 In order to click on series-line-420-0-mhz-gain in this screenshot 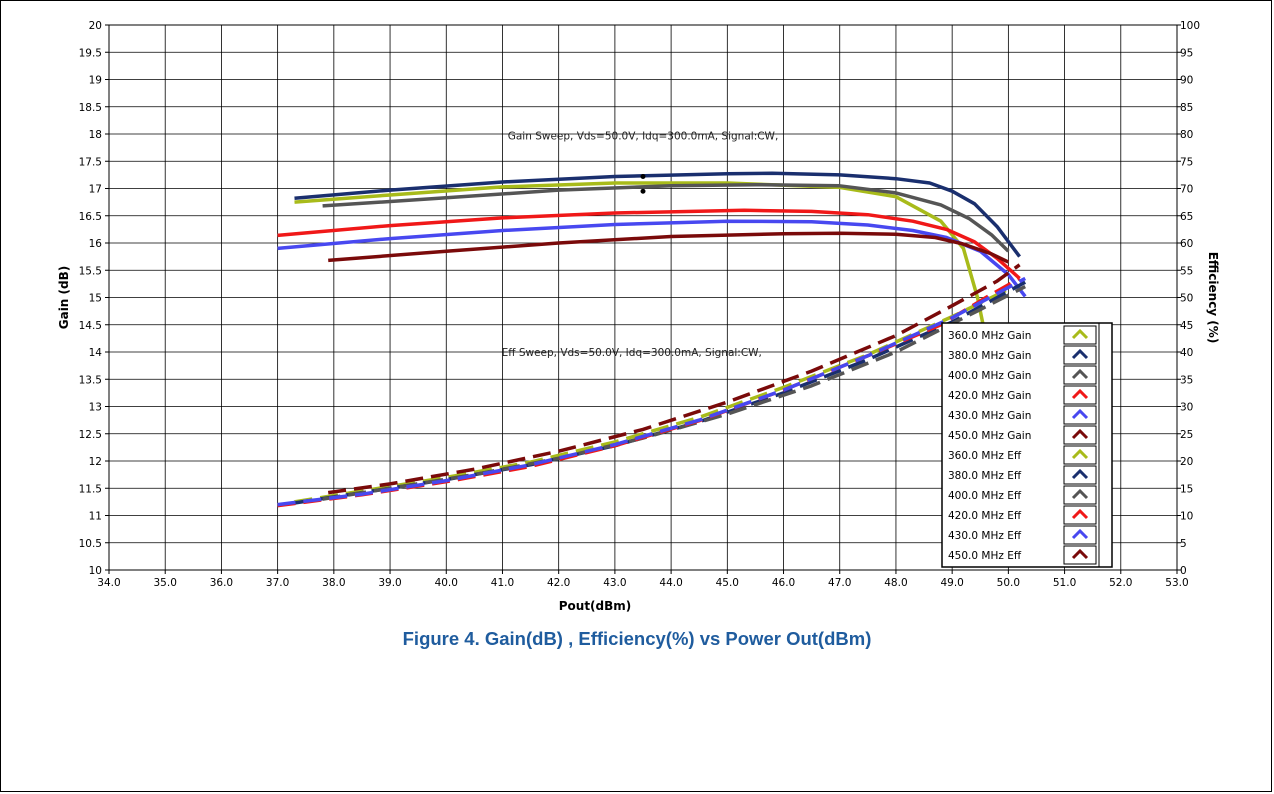, I will do `click(649, 244)`.